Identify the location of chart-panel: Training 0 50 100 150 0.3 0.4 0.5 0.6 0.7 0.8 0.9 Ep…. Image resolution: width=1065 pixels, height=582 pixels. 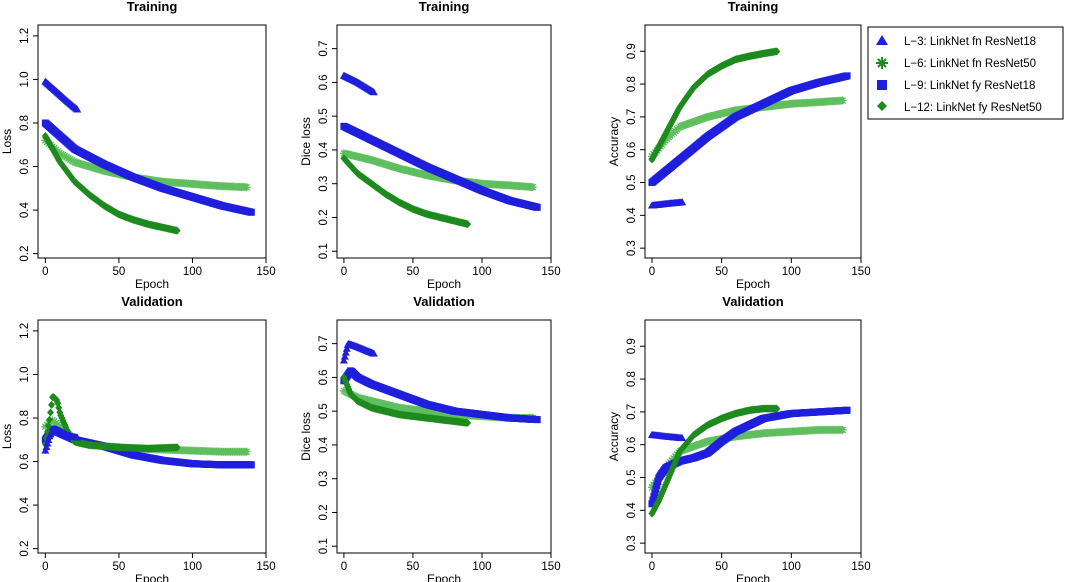
(739, 145).